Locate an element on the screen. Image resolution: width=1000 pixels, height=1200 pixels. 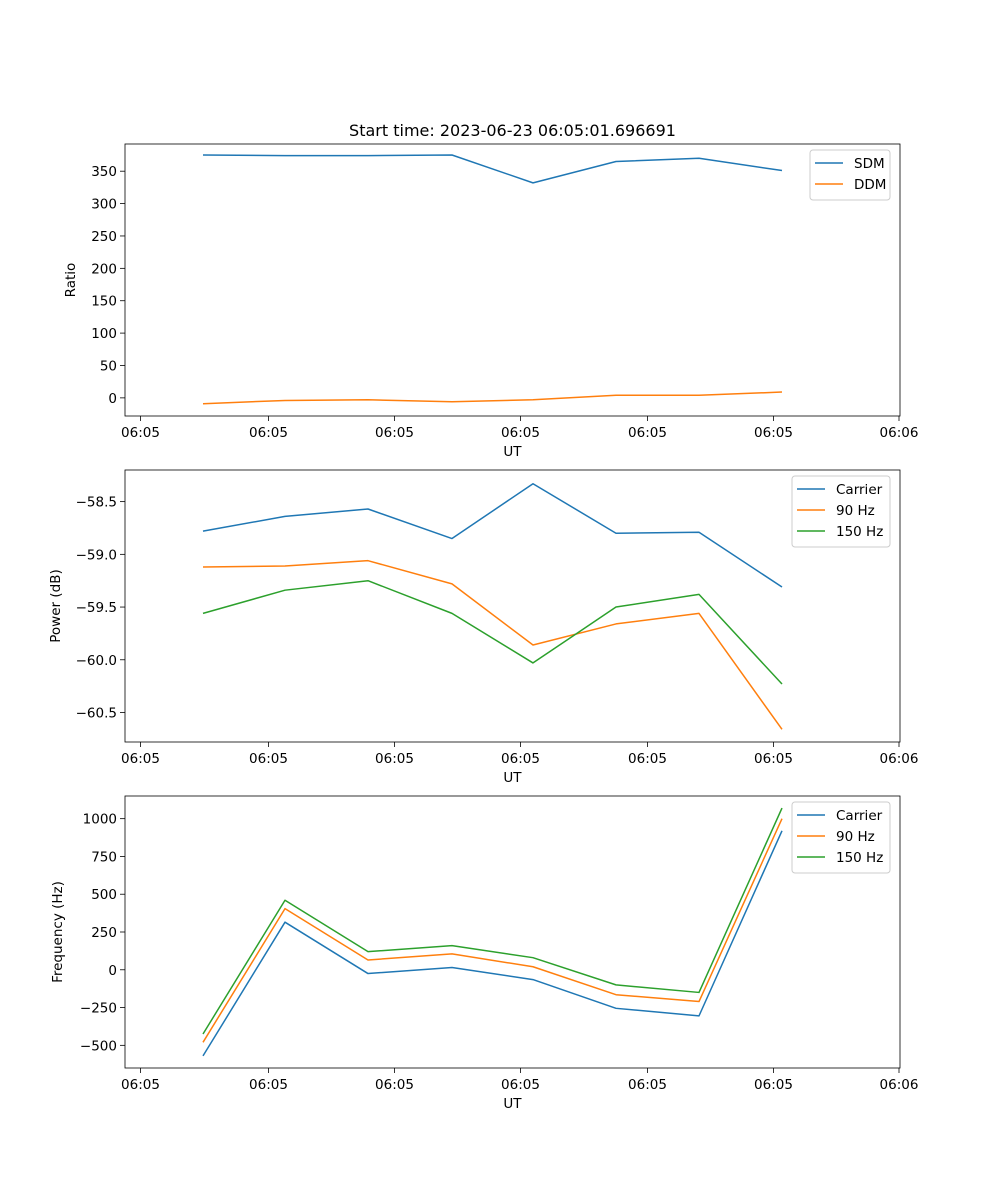
y-tick-label: 750 is located at coordinates (104, 857).